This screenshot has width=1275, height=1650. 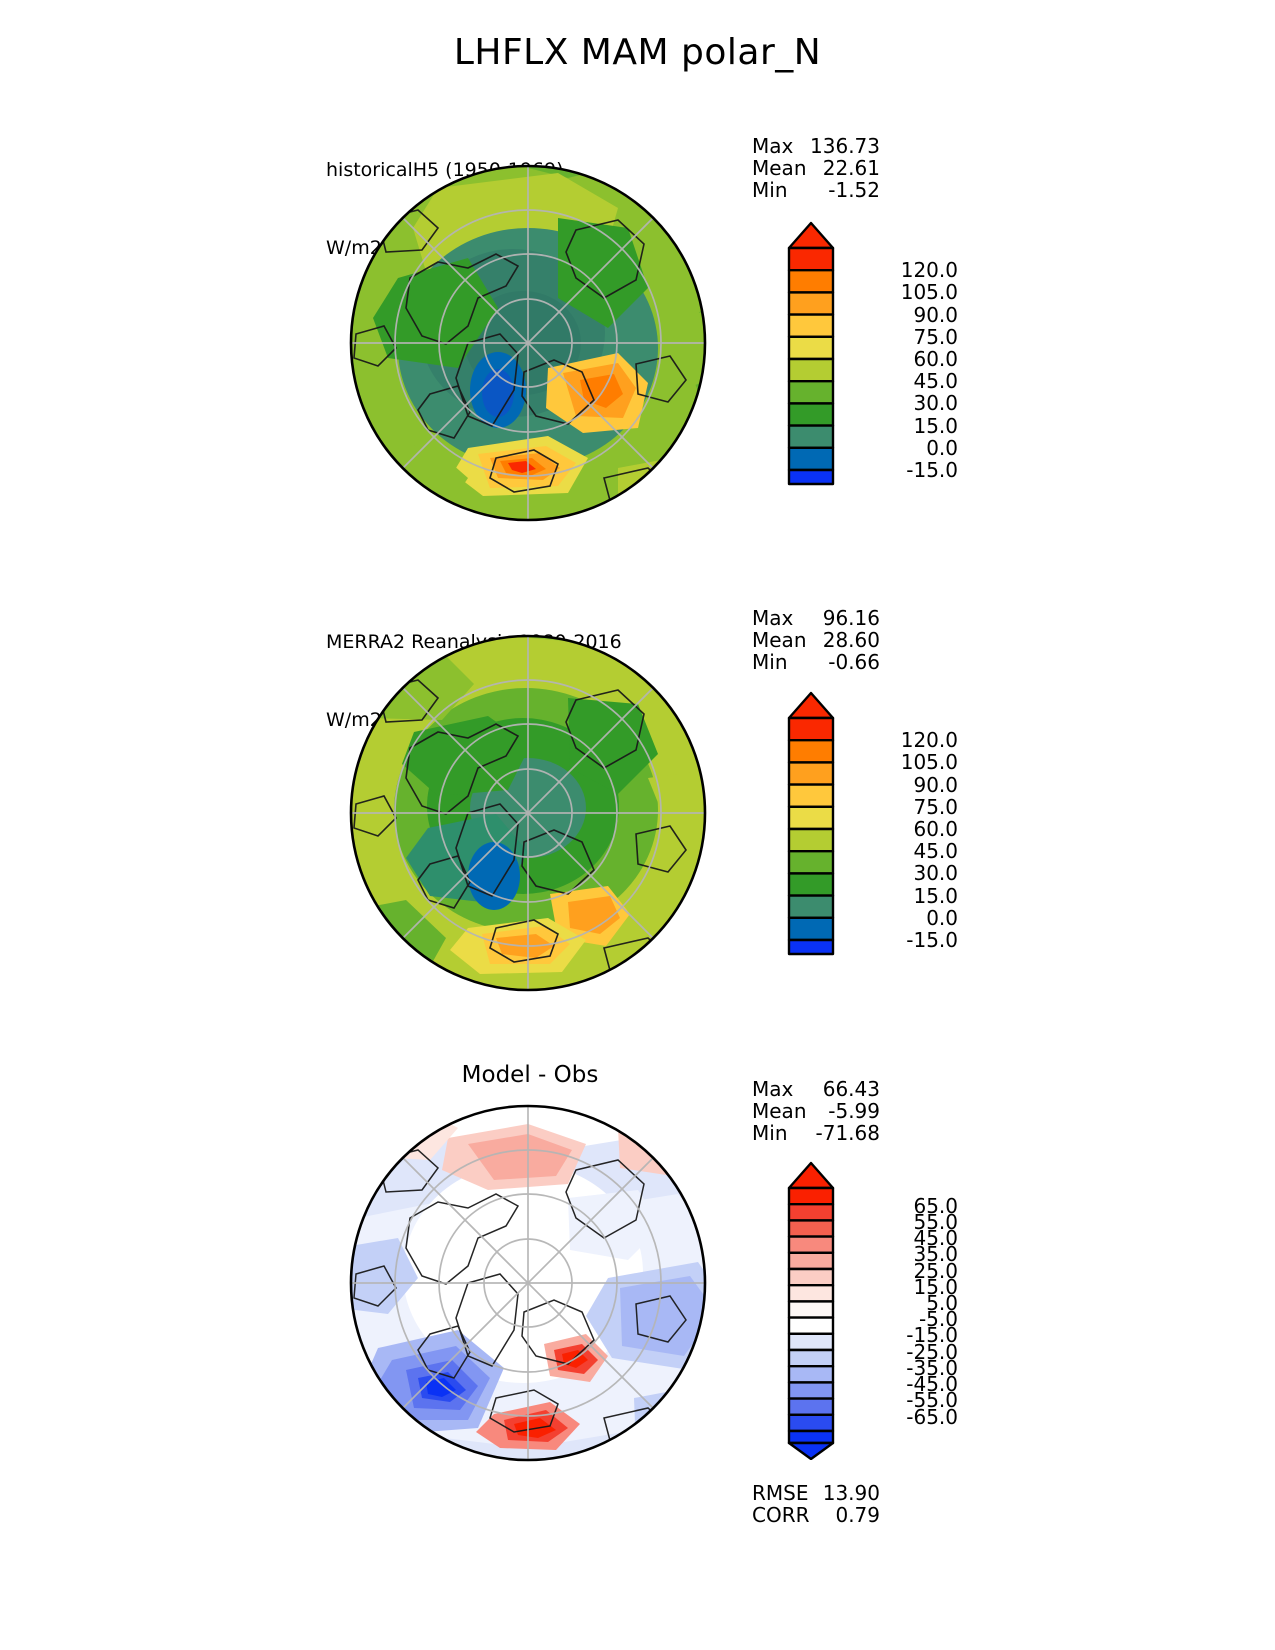 I want to click on map-difference, so click(x=528, y=1288).